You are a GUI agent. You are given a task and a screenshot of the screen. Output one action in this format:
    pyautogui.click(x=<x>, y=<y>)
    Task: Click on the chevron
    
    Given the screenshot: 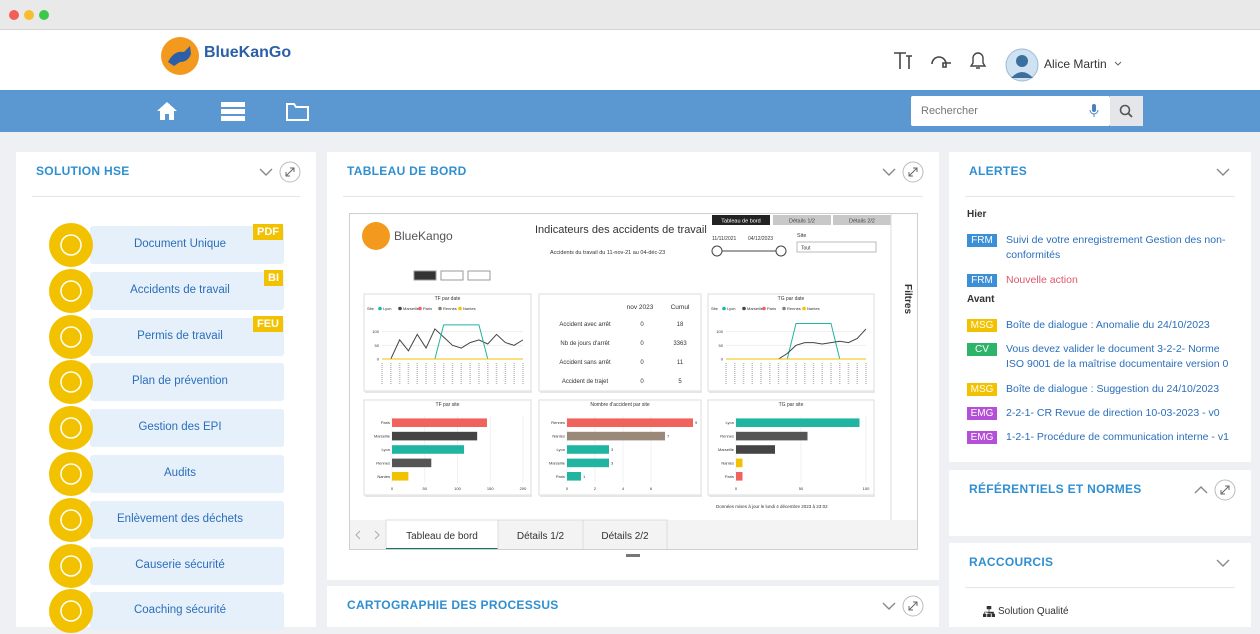 What is the action you would take?
    pyautogui.click(x=1223, y=563)
    